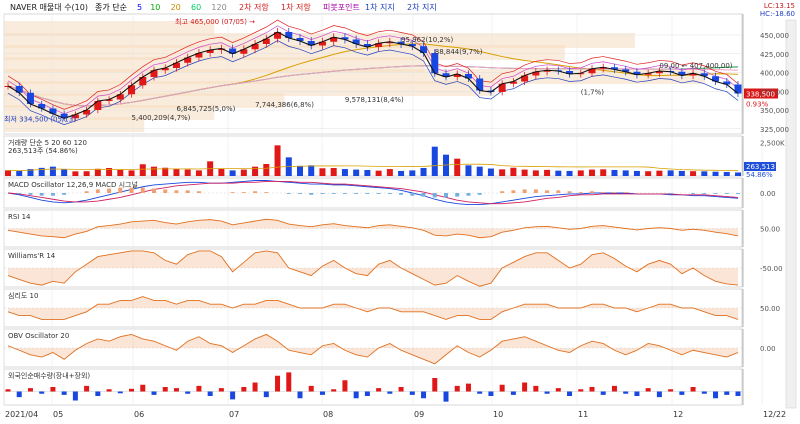  What do you see at coordinates (341, 7) in the screenshot?
I see `legend-item: 피봇포인트` at bounding box center [341, 7].